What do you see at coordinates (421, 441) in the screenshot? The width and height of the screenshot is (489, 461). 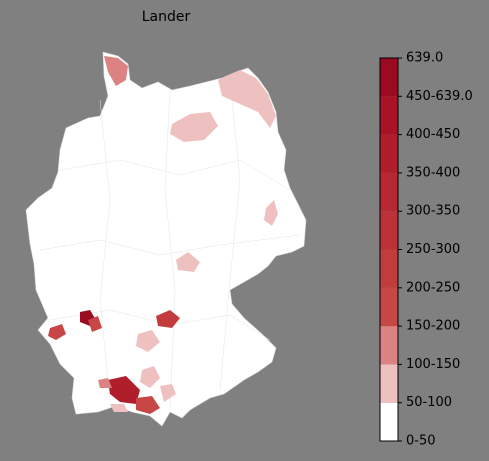 I see `colorbar-label: 0-50` at bounding box center [421, 441].